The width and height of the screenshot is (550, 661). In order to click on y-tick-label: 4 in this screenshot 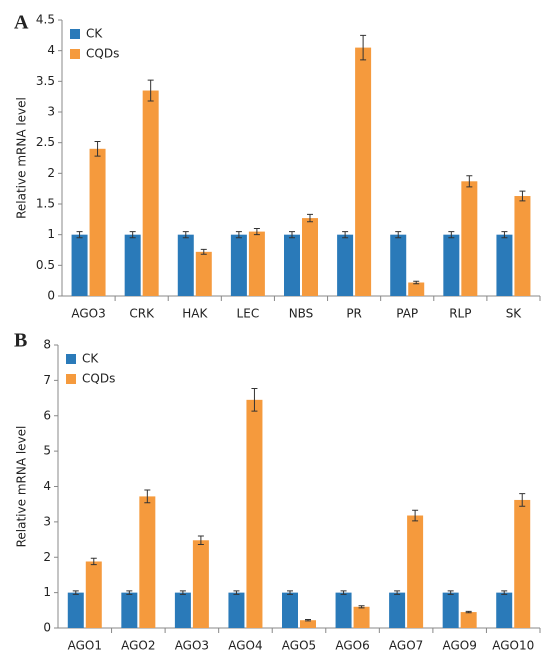, I will do `click(51, 50)`.